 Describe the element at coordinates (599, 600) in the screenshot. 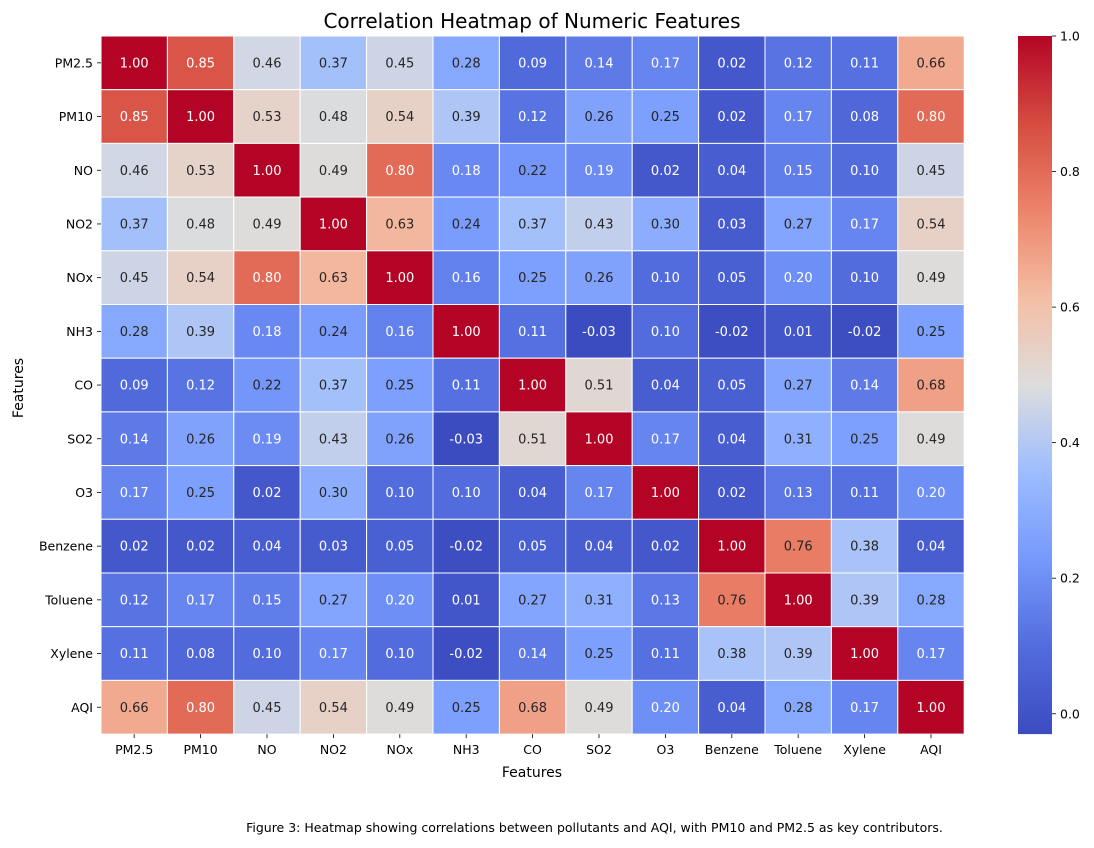

I see `cell-toluene-so2` at that location.